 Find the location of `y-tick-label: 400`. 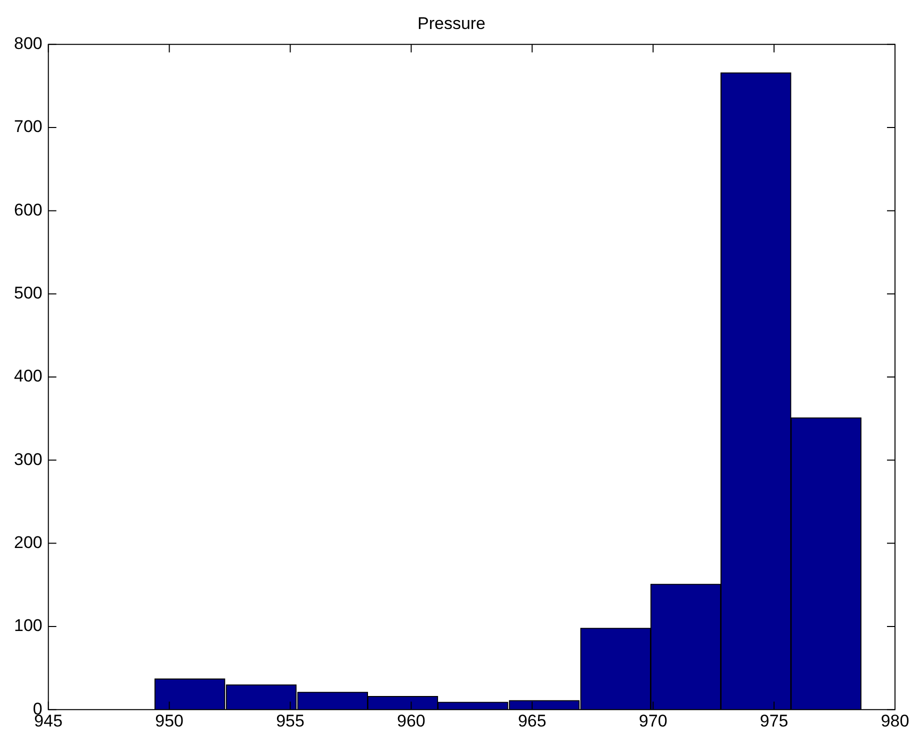

y-tick-label: 400 is located at coordinates (28, 376).